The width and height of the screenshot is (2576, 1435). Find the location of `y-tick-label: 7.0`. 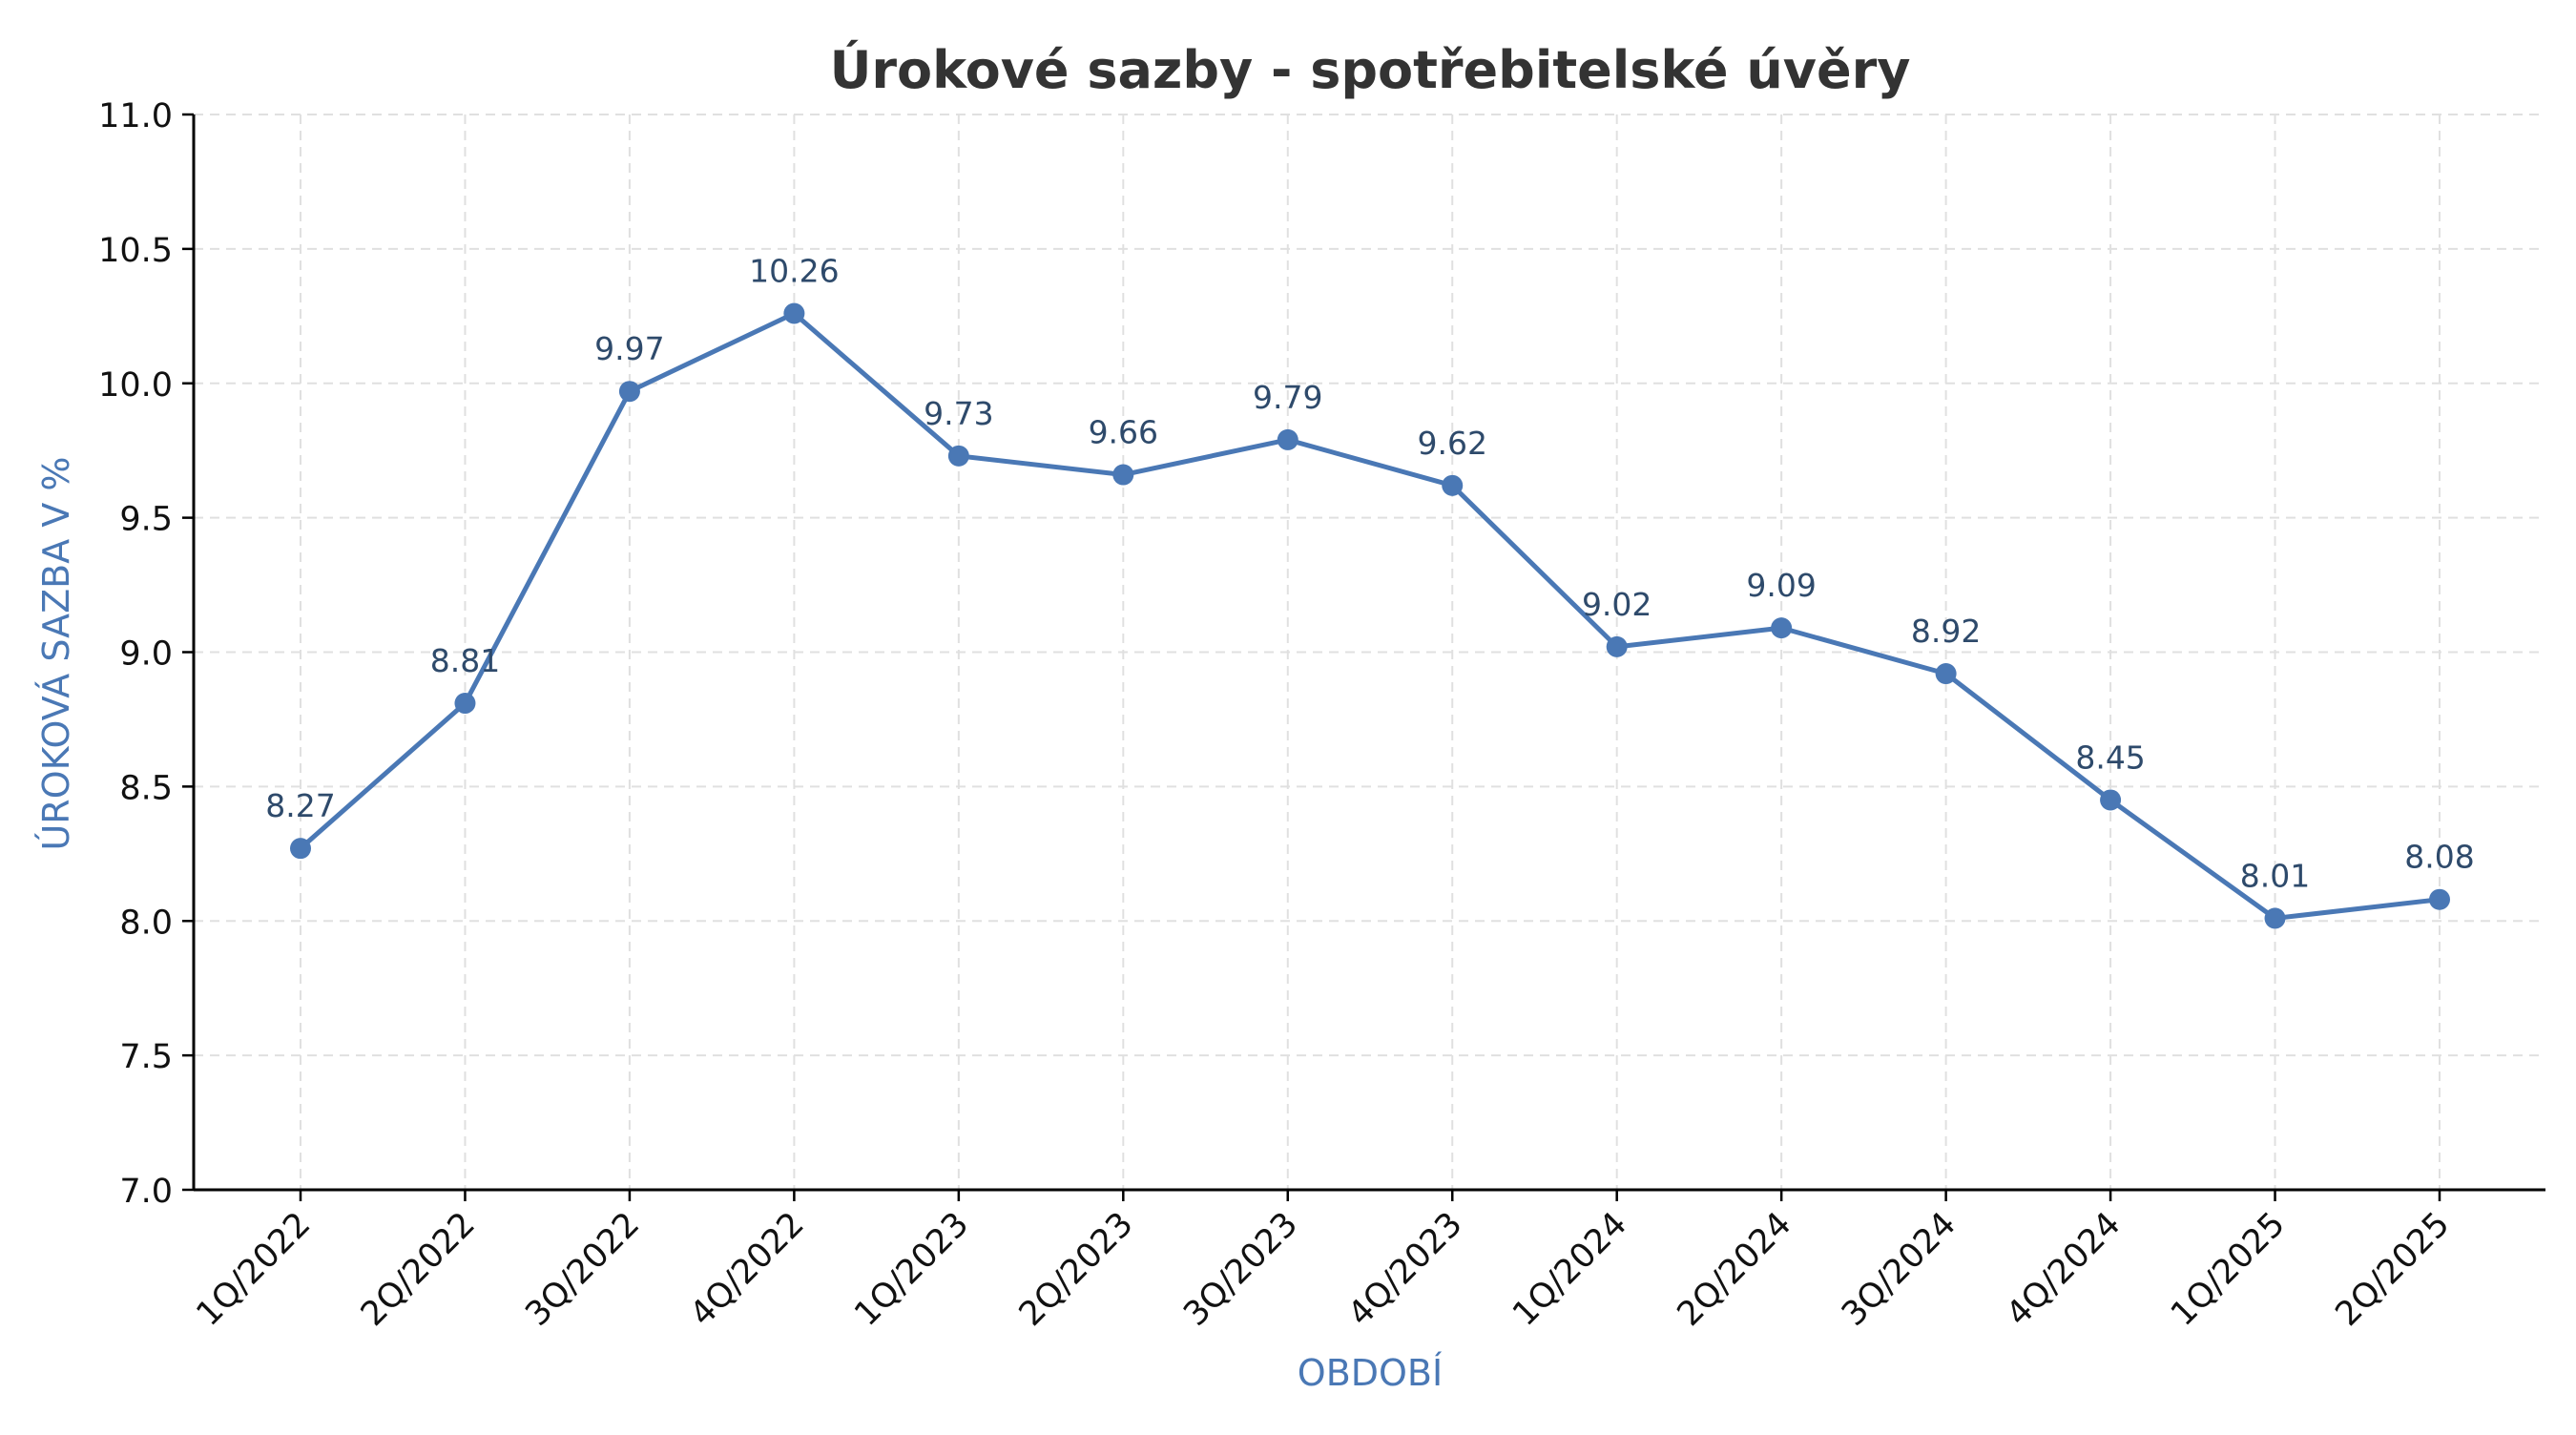

y-tick-label: 7.0 is located at coordinates (146, 1192).